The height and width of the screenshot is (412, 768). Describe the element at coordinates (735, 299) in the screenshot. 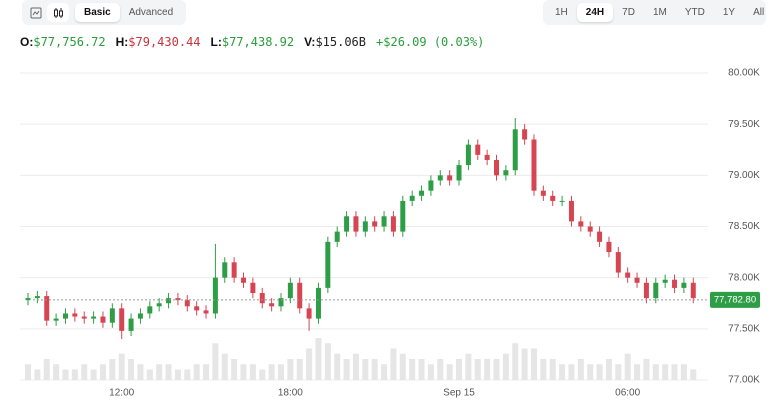

I see `last-price-box` at that location.